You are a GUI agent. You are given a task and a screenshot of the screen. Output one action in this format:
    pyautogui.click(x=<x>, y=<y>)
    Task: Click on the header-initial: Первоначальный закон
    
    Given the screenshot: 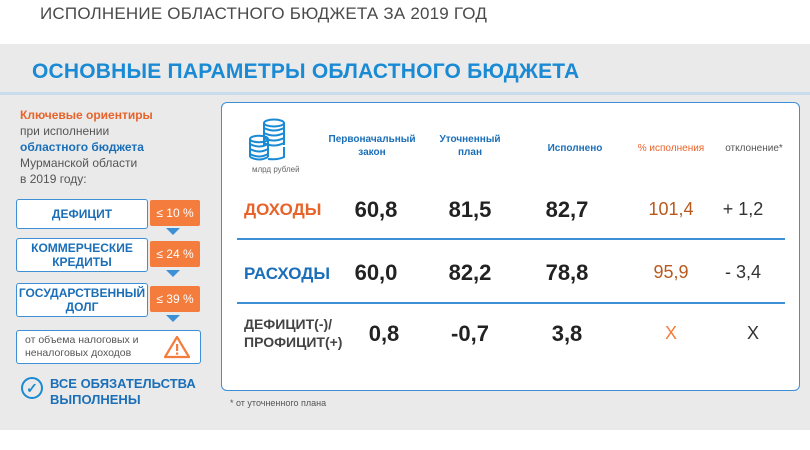 What is the action you would take?
    pyautogui.click(x=372, y=146)
    